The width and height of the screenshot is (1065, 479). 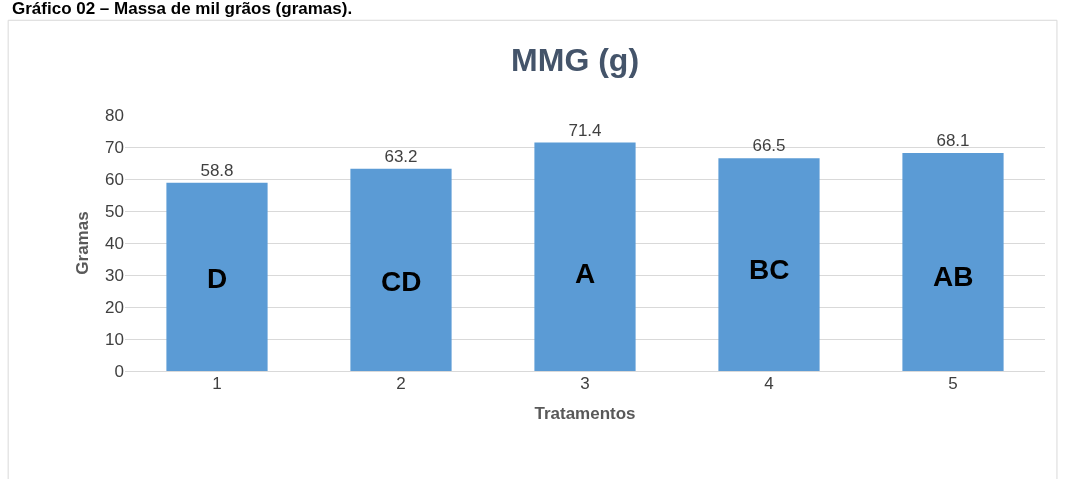 I want to click on x-tick-label: 1, so click(x=217, y=383).